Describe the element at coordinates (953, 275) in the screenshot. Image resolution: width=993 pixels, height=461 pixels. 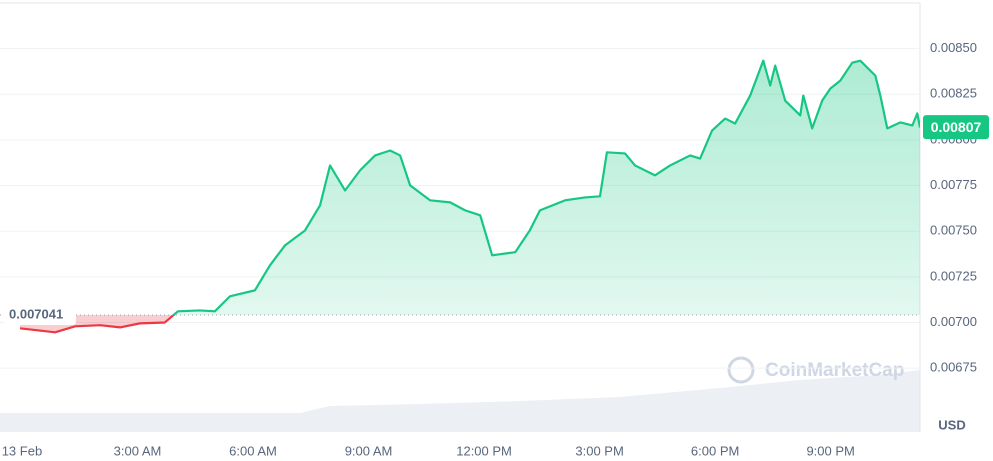
I see `y-tick-label: 0.00725` at that location.